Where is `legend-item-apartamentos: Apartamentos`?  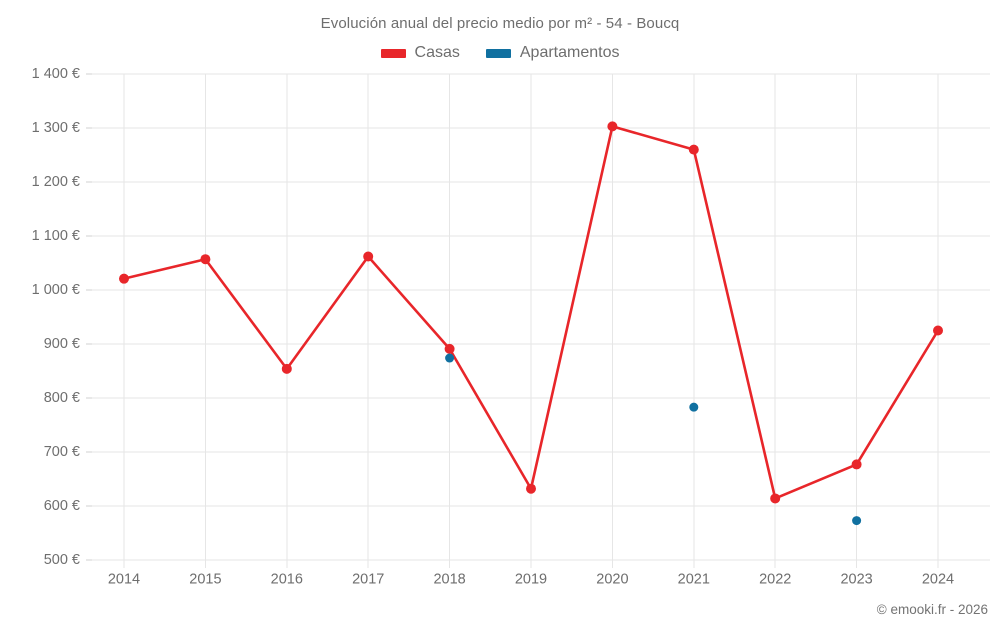
legend-item-apartamentos: Apartamentos is located at coordinates (552, 53).